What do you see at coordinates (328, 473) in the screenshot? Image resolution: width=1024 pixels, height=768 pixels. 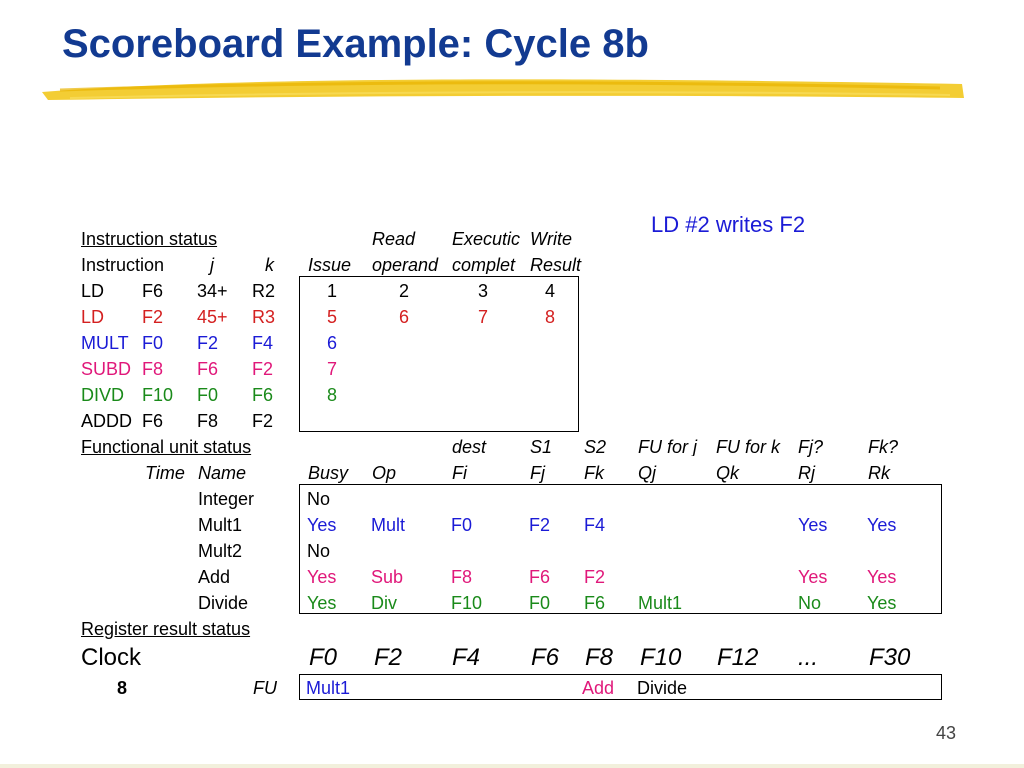 I see `fu-header-busy: Busy` at bounding box center [328, 473].